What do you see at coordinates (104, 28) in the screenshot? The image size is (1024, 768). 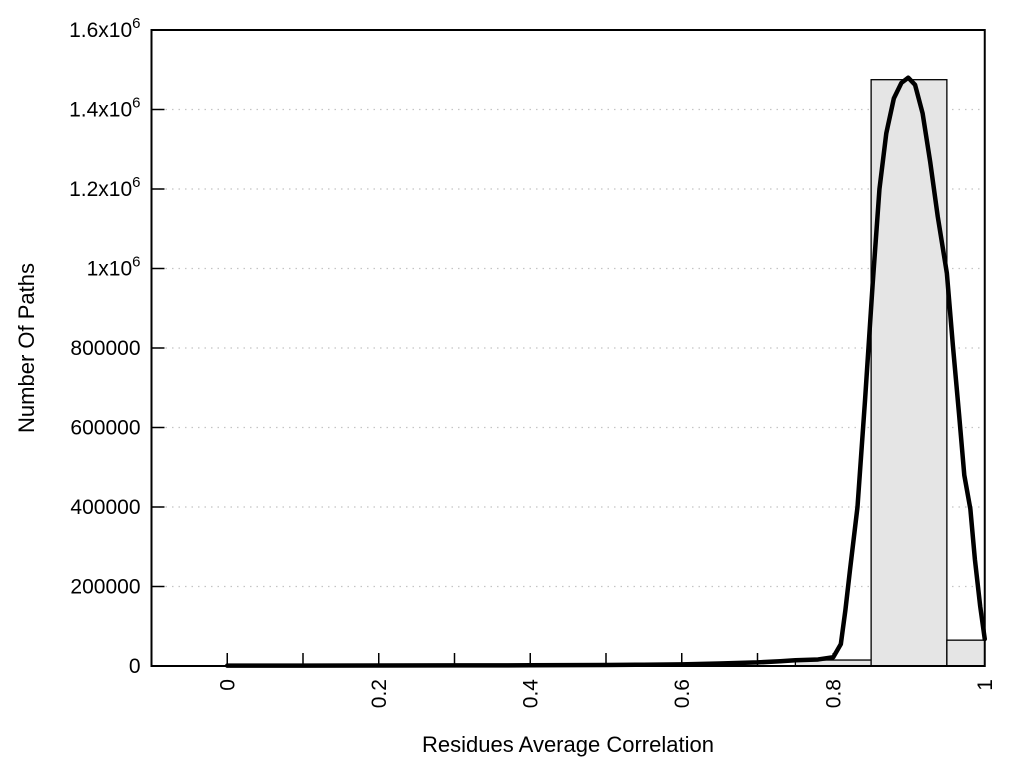 I see `y-tick-label: 1.6x10⁶` at bounding box center [104, 28].